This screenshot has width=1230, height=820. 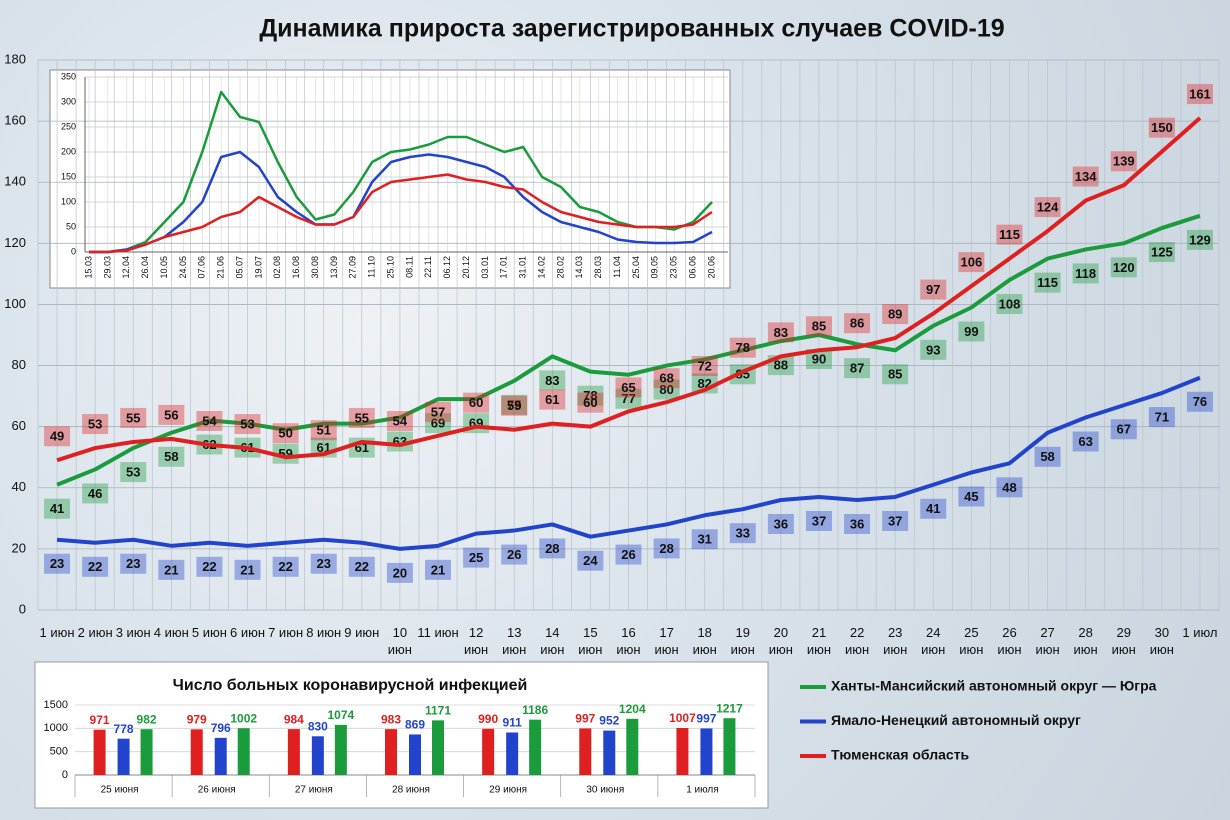 What do you see at coordinates (447, 267) in the screenshot?
I see `inset-x-tick-label: 06.12` at bounding box center [447, 267].